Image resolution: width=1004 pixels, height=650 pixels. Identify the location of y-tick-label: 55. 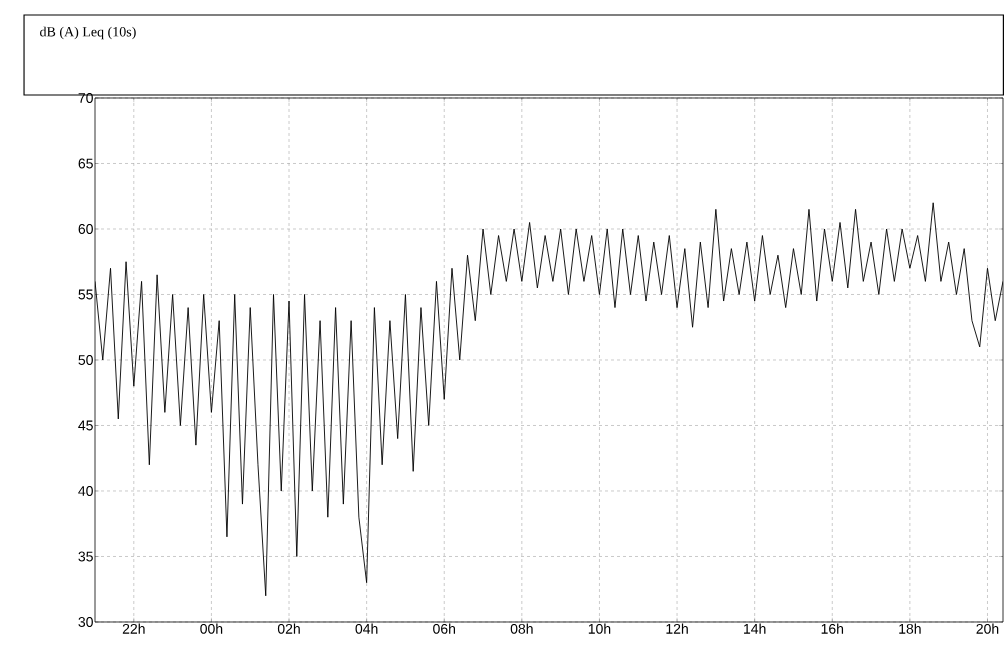
(85, 294).